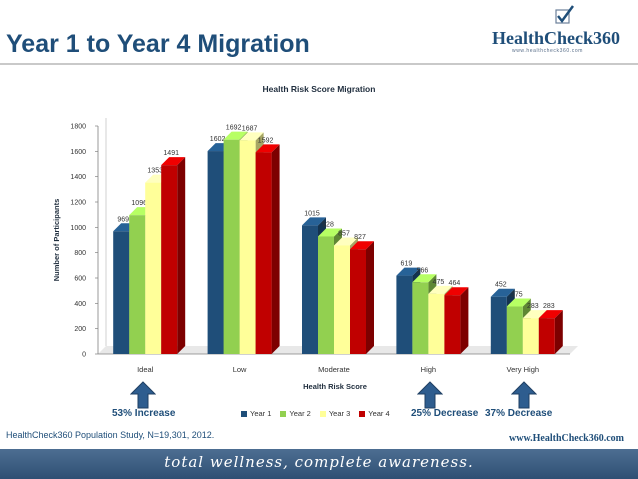 Image resolution: width=638 pixels, height=479 pixels. I want to click on data-label: 928, so click(328, 224).